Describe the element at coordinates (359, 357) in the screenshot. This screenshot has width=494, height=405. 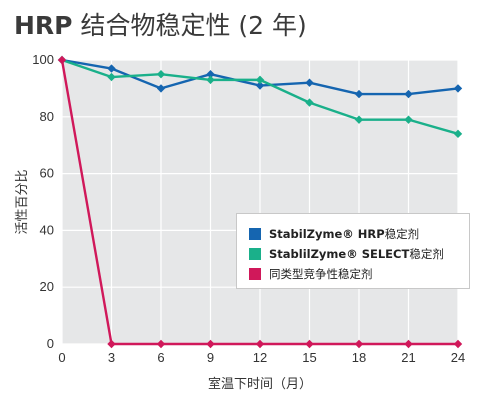
I see `x-tick-label: 18` at that location.